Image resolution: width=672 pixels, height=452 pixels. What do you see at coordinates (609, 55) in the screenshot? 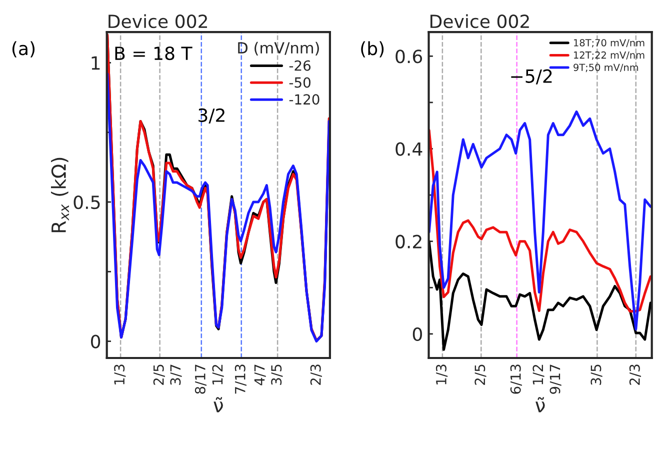
I see `legend-label: 12T;22 mV/nm` at bounding box center [609, 55].